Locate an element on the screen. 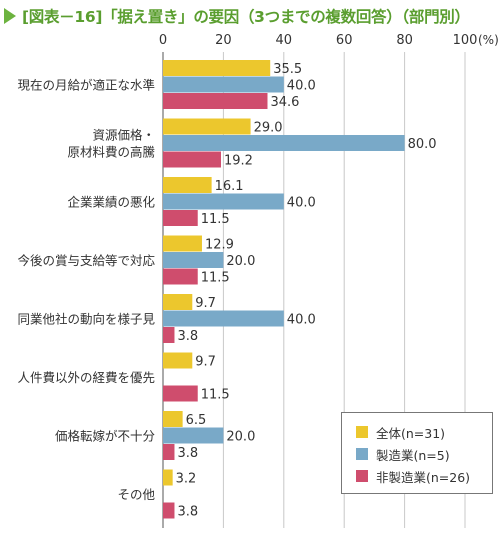 The width and height of the screenshot is (500, 537). legend: 全体(n=31) 製造業(n=5) 非製造業(n=26) is located at coordinates (417, 453).